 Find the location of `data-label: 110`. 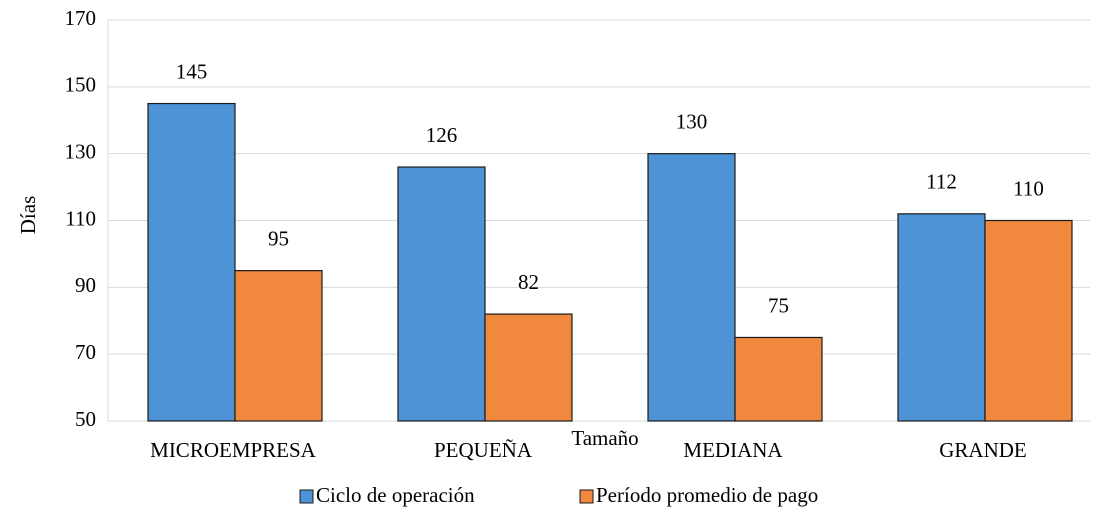

data-label: 110 is located at coordinates (1028, 188).